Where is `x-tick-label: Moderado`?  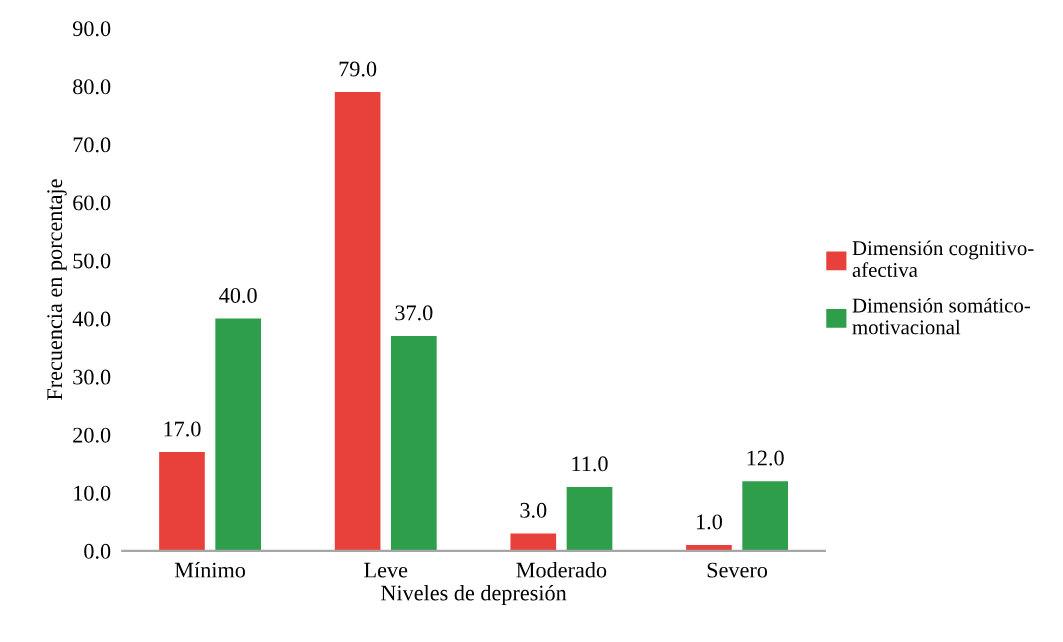 x-tick-label: Moderado is located at coordinates (561, 569).